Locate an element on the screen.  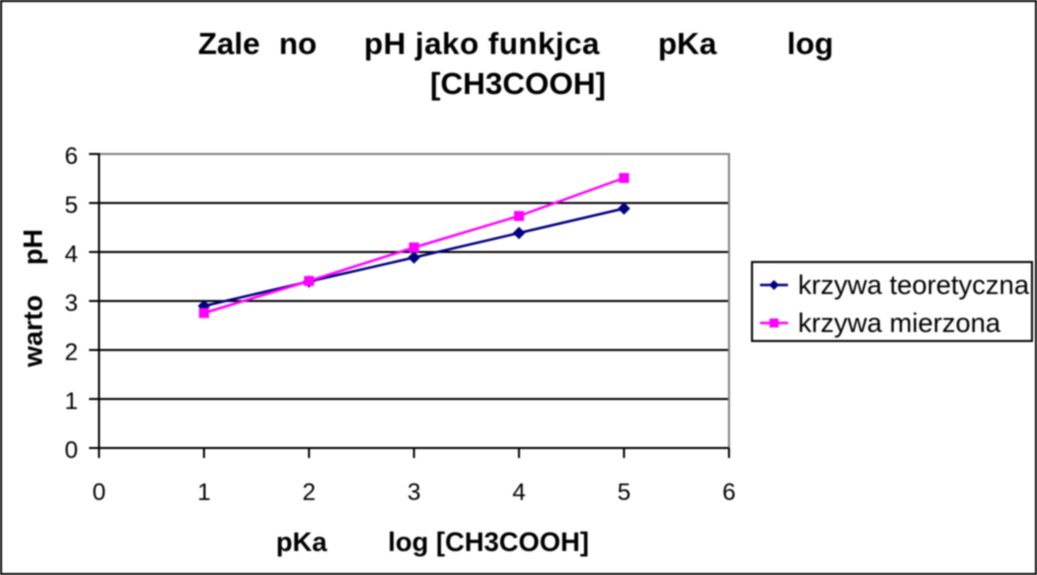
svg-text: no is located at coordinates (298, 43).